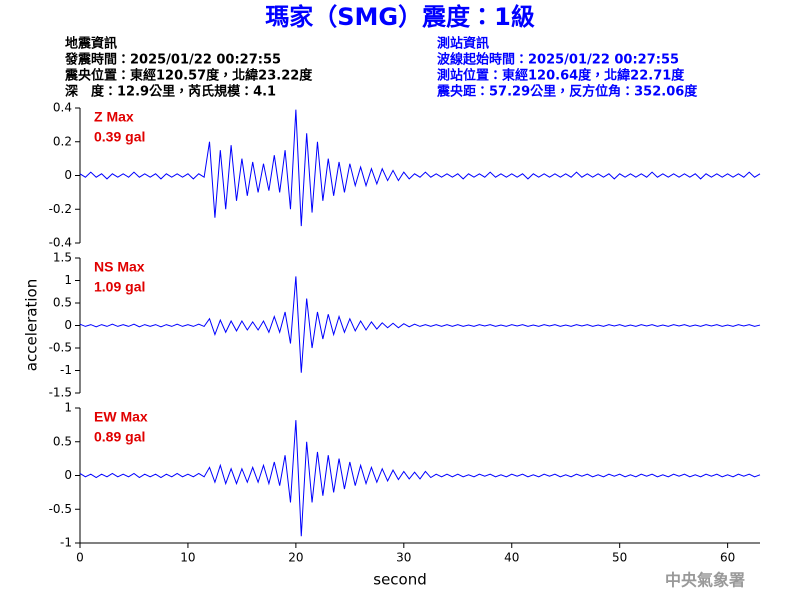 The image size is (800, 600). What do you see at coordinates (187, 558) in the screenshot?
I see `x-tick-label: 10` at bounding box center [187, 558].